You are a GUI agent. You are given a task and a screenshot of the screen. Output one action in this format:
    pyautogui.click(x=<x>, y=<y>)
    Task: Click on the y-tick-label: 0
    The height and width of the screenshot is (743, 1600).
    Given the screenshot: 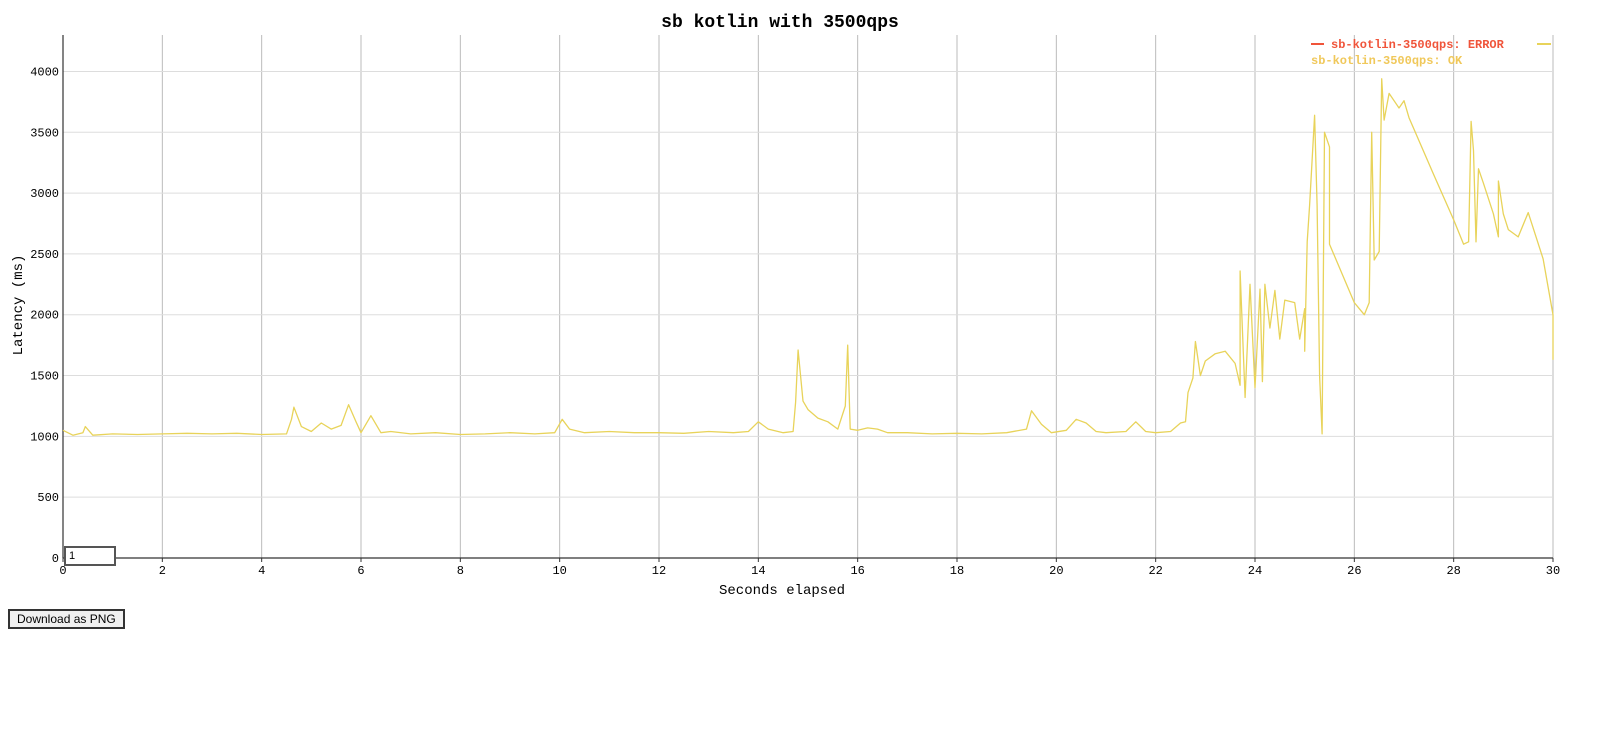 What is the action you would take?
    pyautogui.click(x=55, y=559)
    